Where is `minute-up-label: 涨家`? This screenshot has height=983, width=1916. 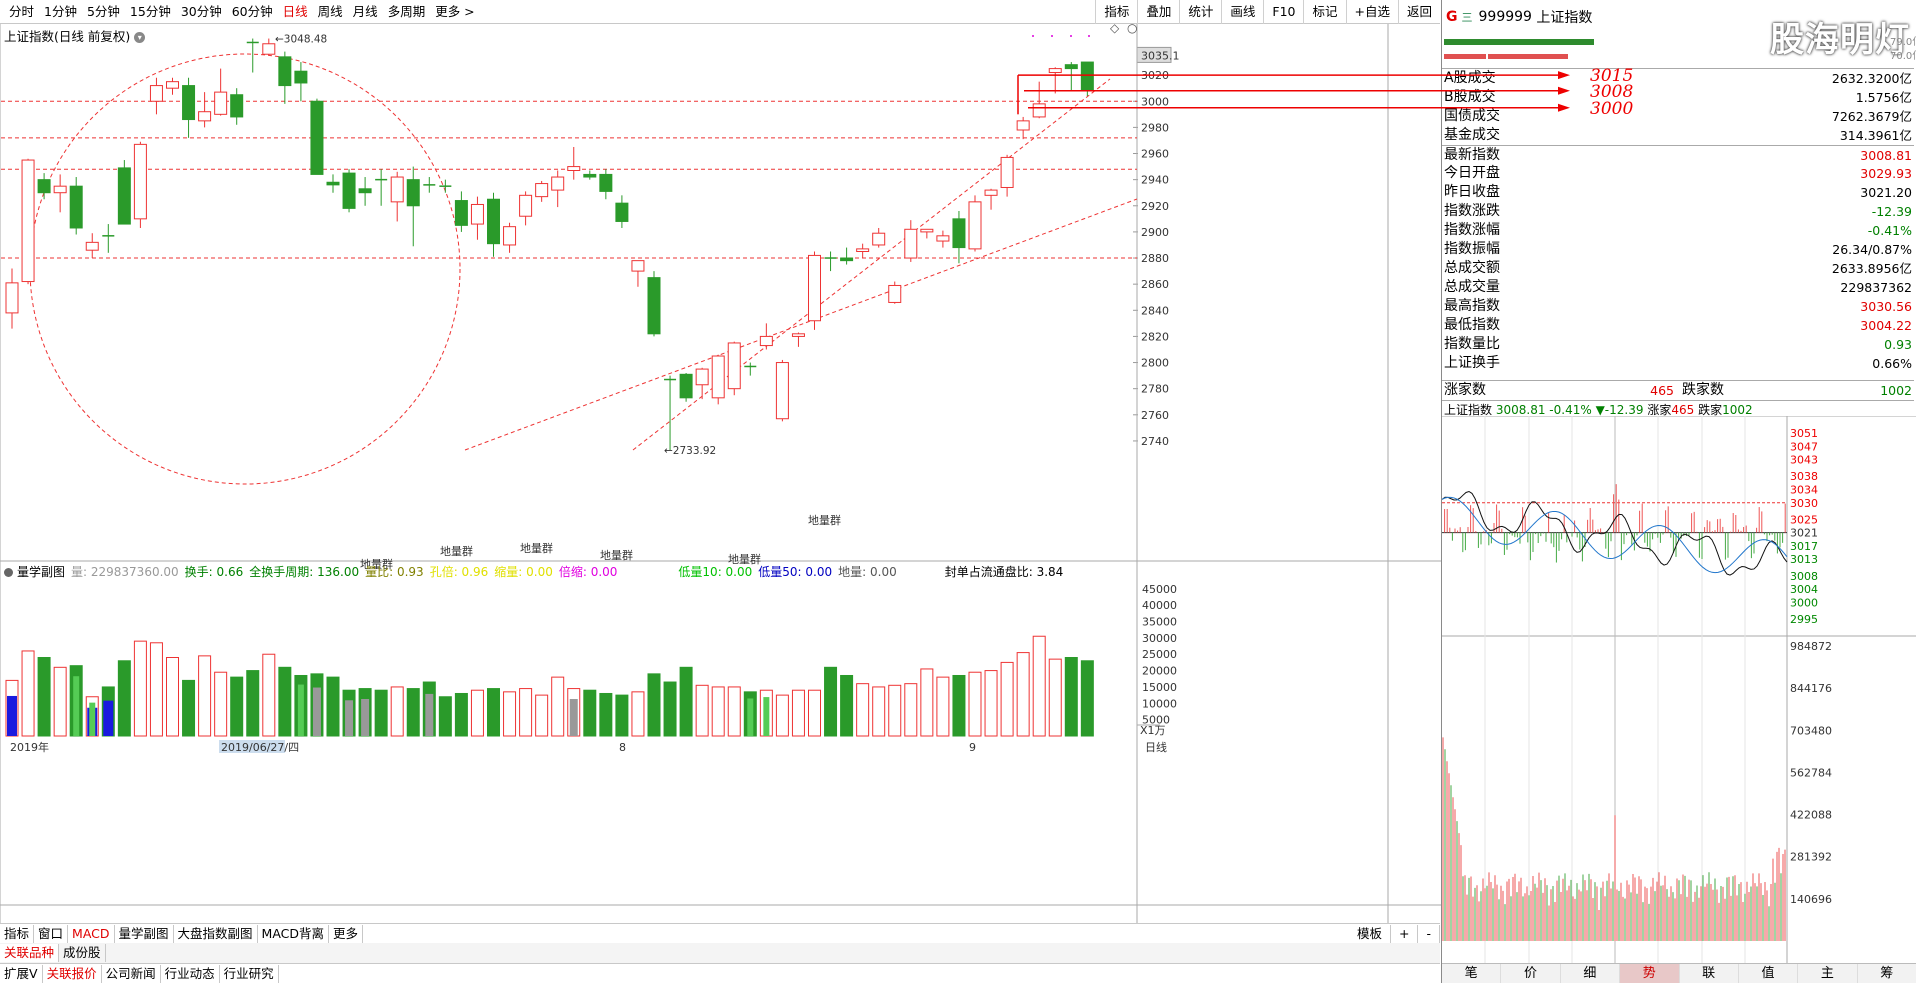
minute-up-label: 涨家 is located at coordinates (1659, 410).